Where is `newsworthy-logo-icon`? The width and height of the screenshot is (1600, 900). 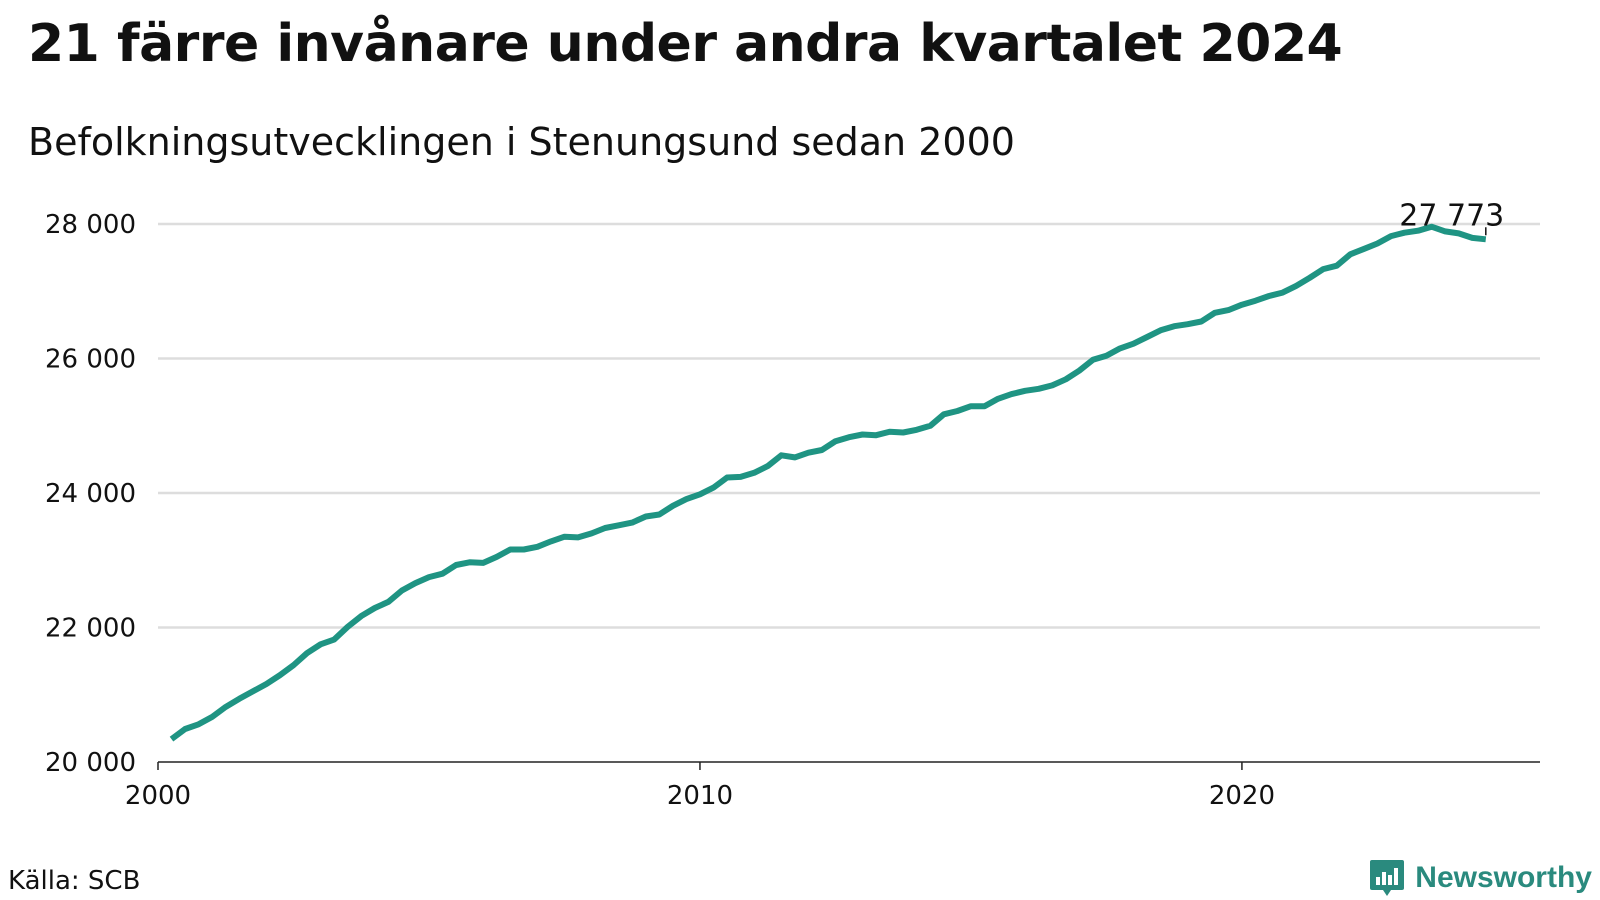
newsworthy-logo-icon is located at coordinates (1387, 878).